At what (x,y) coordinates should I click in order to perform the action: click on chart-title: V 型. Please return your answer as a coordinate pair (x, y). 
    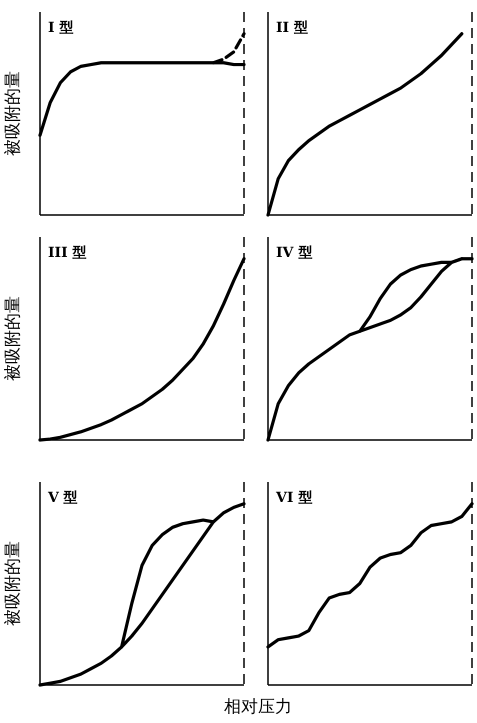
    Looking at the image, I should click on (62, 498).